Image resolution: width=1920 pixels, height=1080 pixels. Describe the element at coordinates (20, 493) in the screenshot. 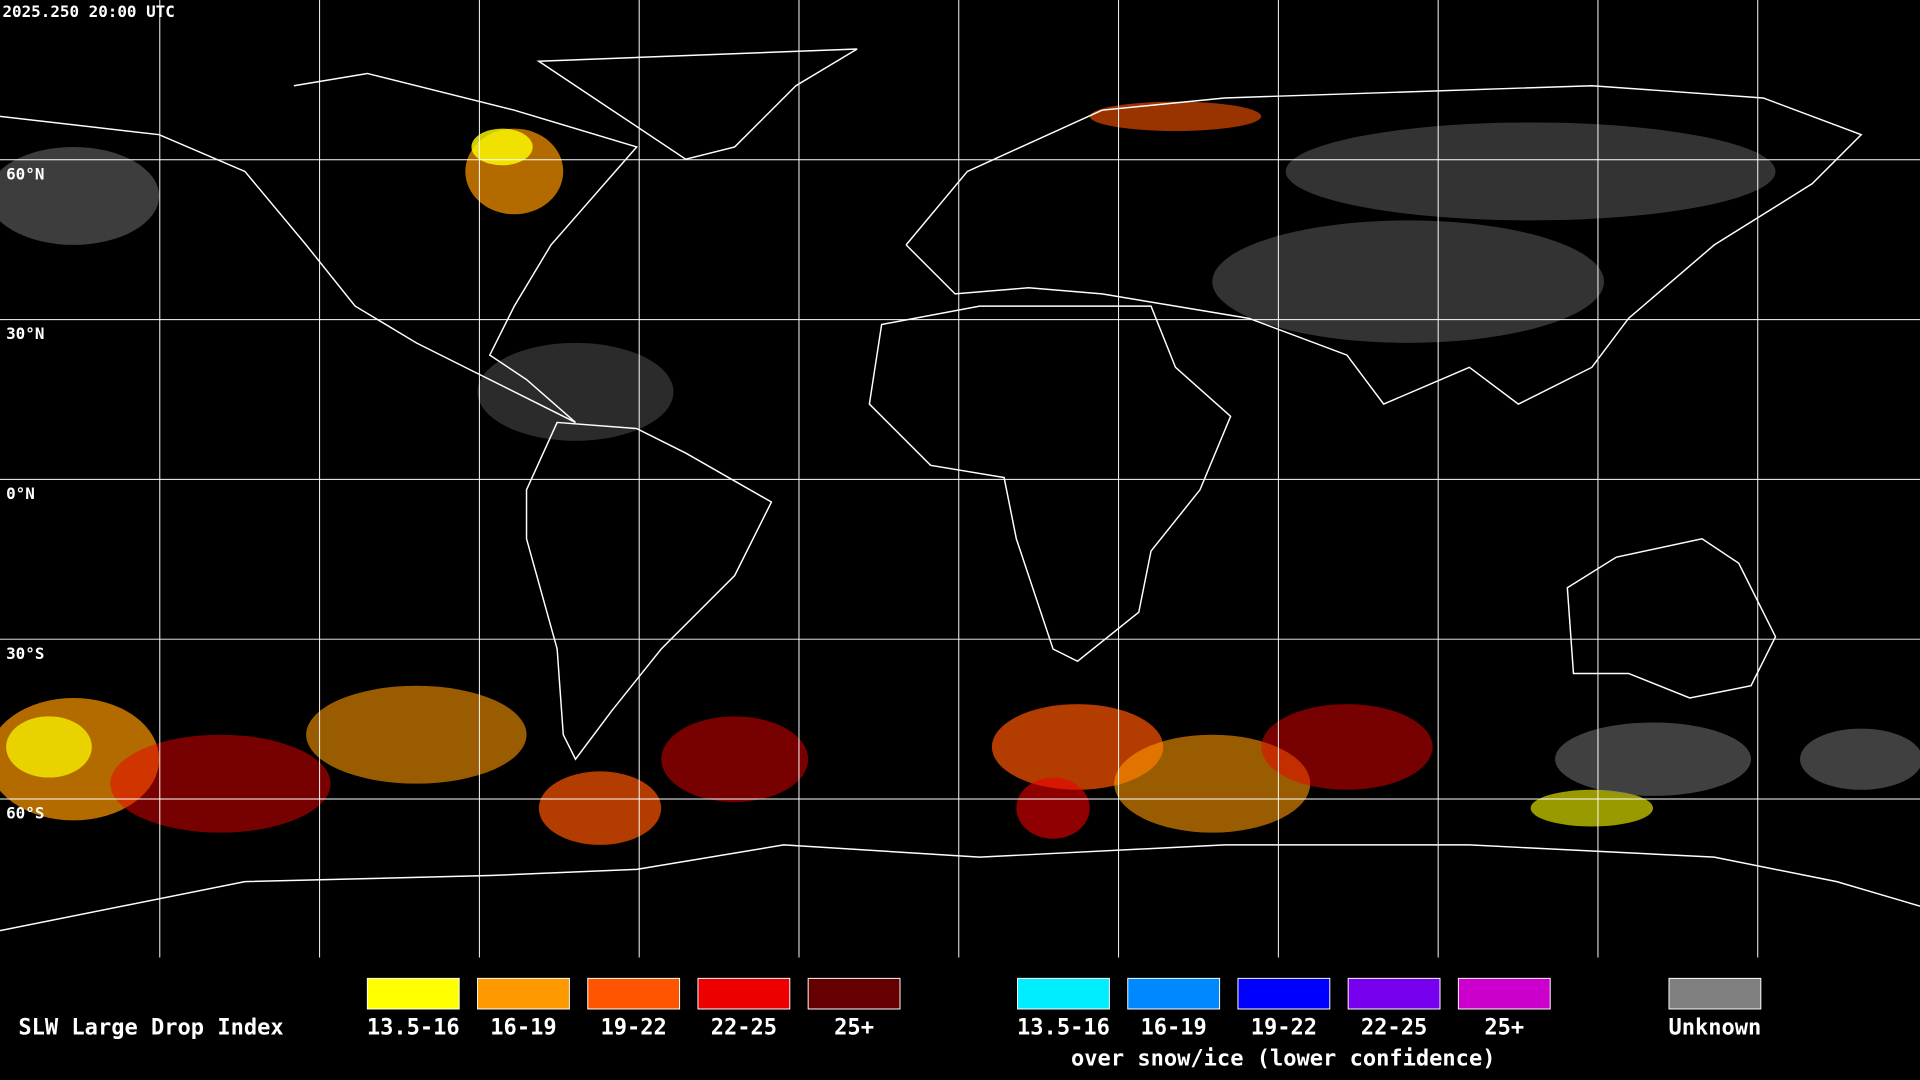

I see `latitude-label: 0°N` at that location.